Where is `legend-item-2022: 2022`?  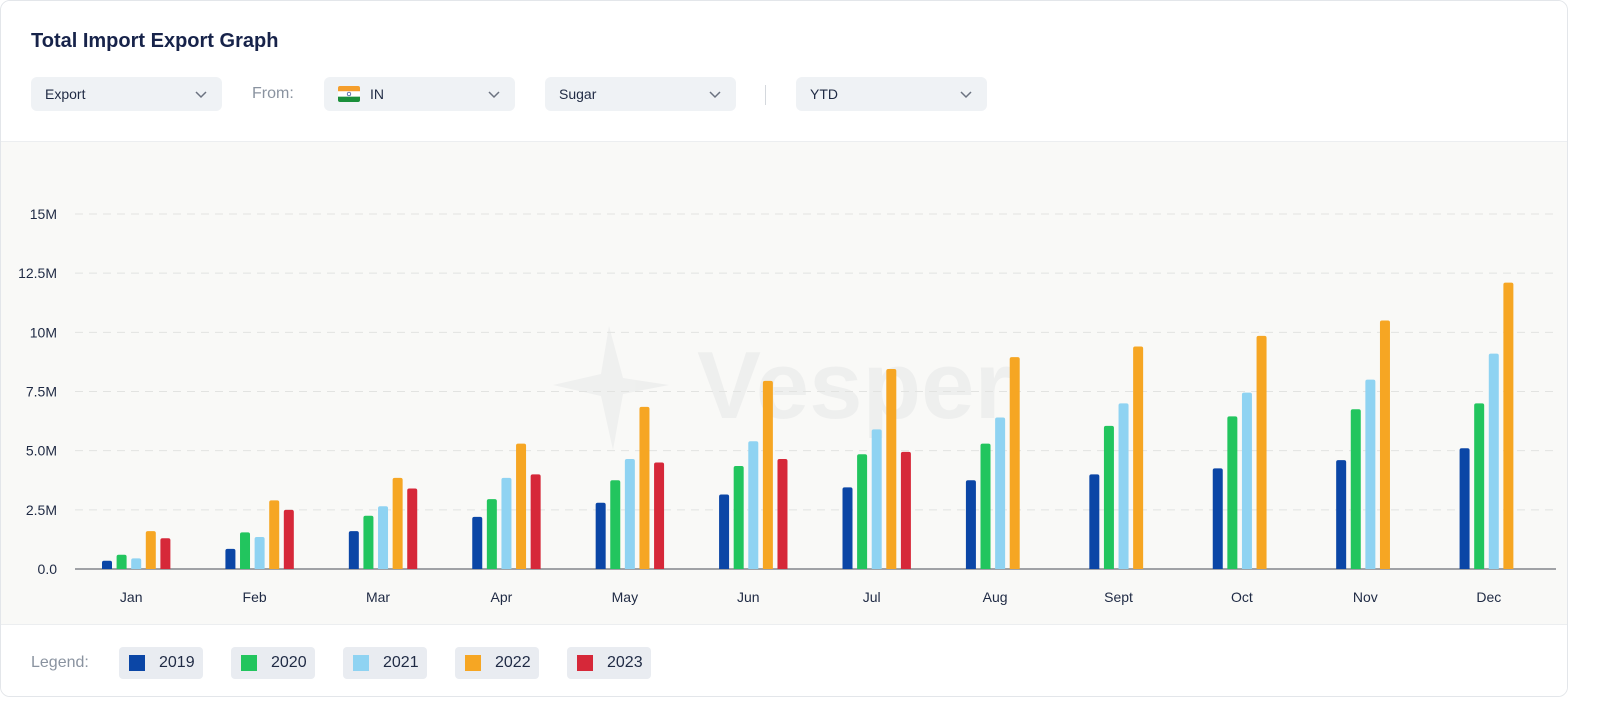
legend-item-2022: 2022 is located at coordinates (497, 663).